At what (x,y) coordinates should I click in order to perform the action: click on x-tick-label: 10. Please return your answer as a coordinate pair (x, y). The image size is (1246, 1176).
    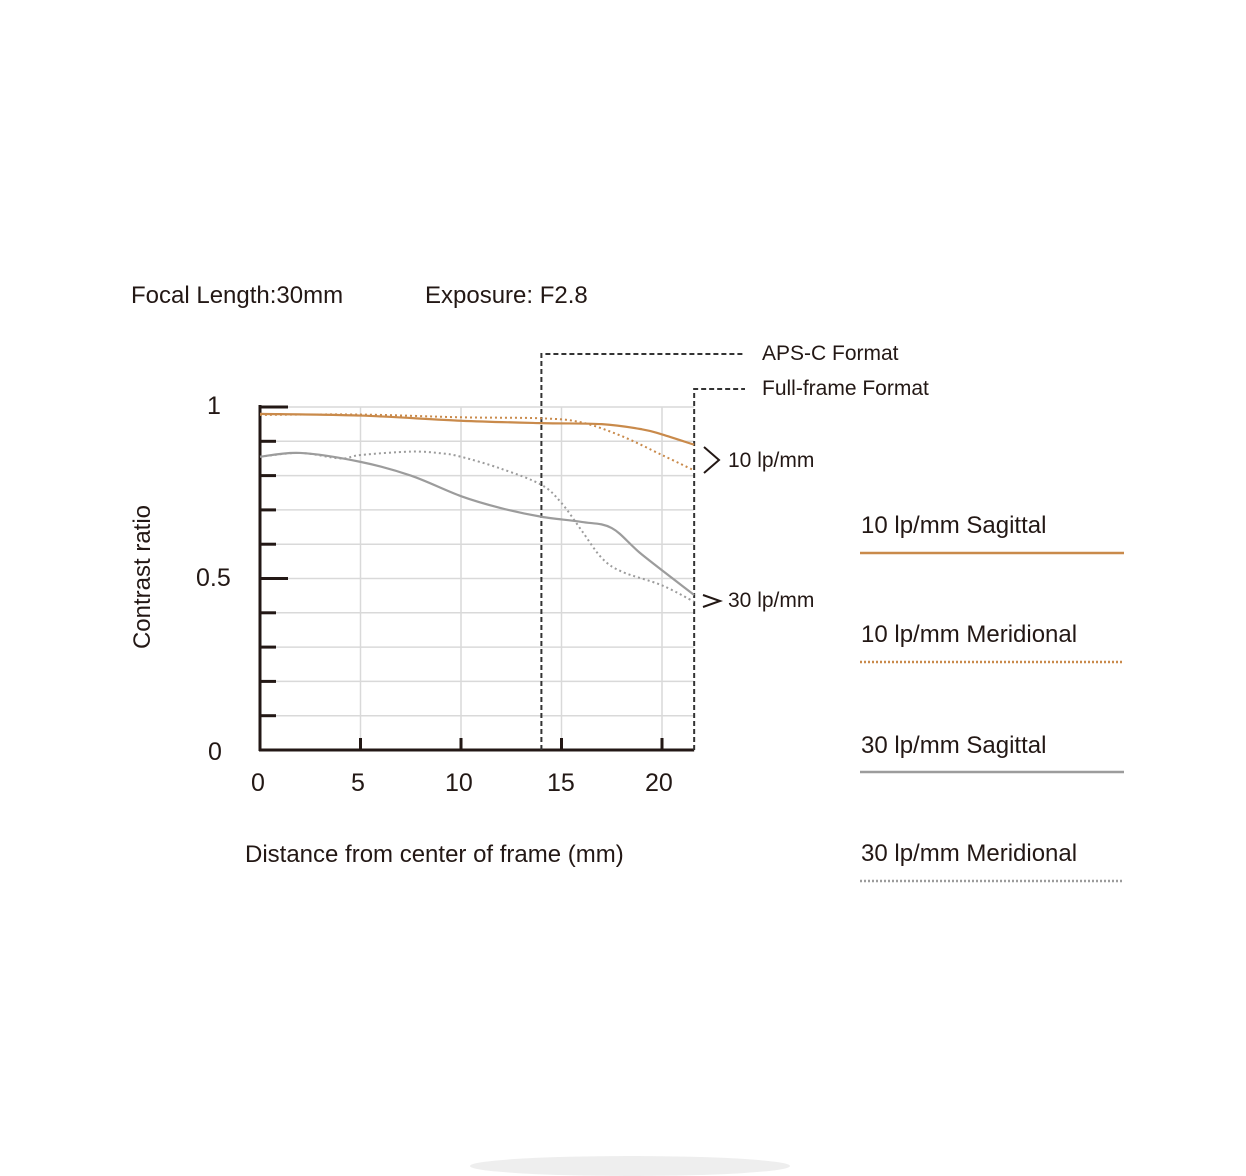
    Looking at the image, I should click on (459, 783).